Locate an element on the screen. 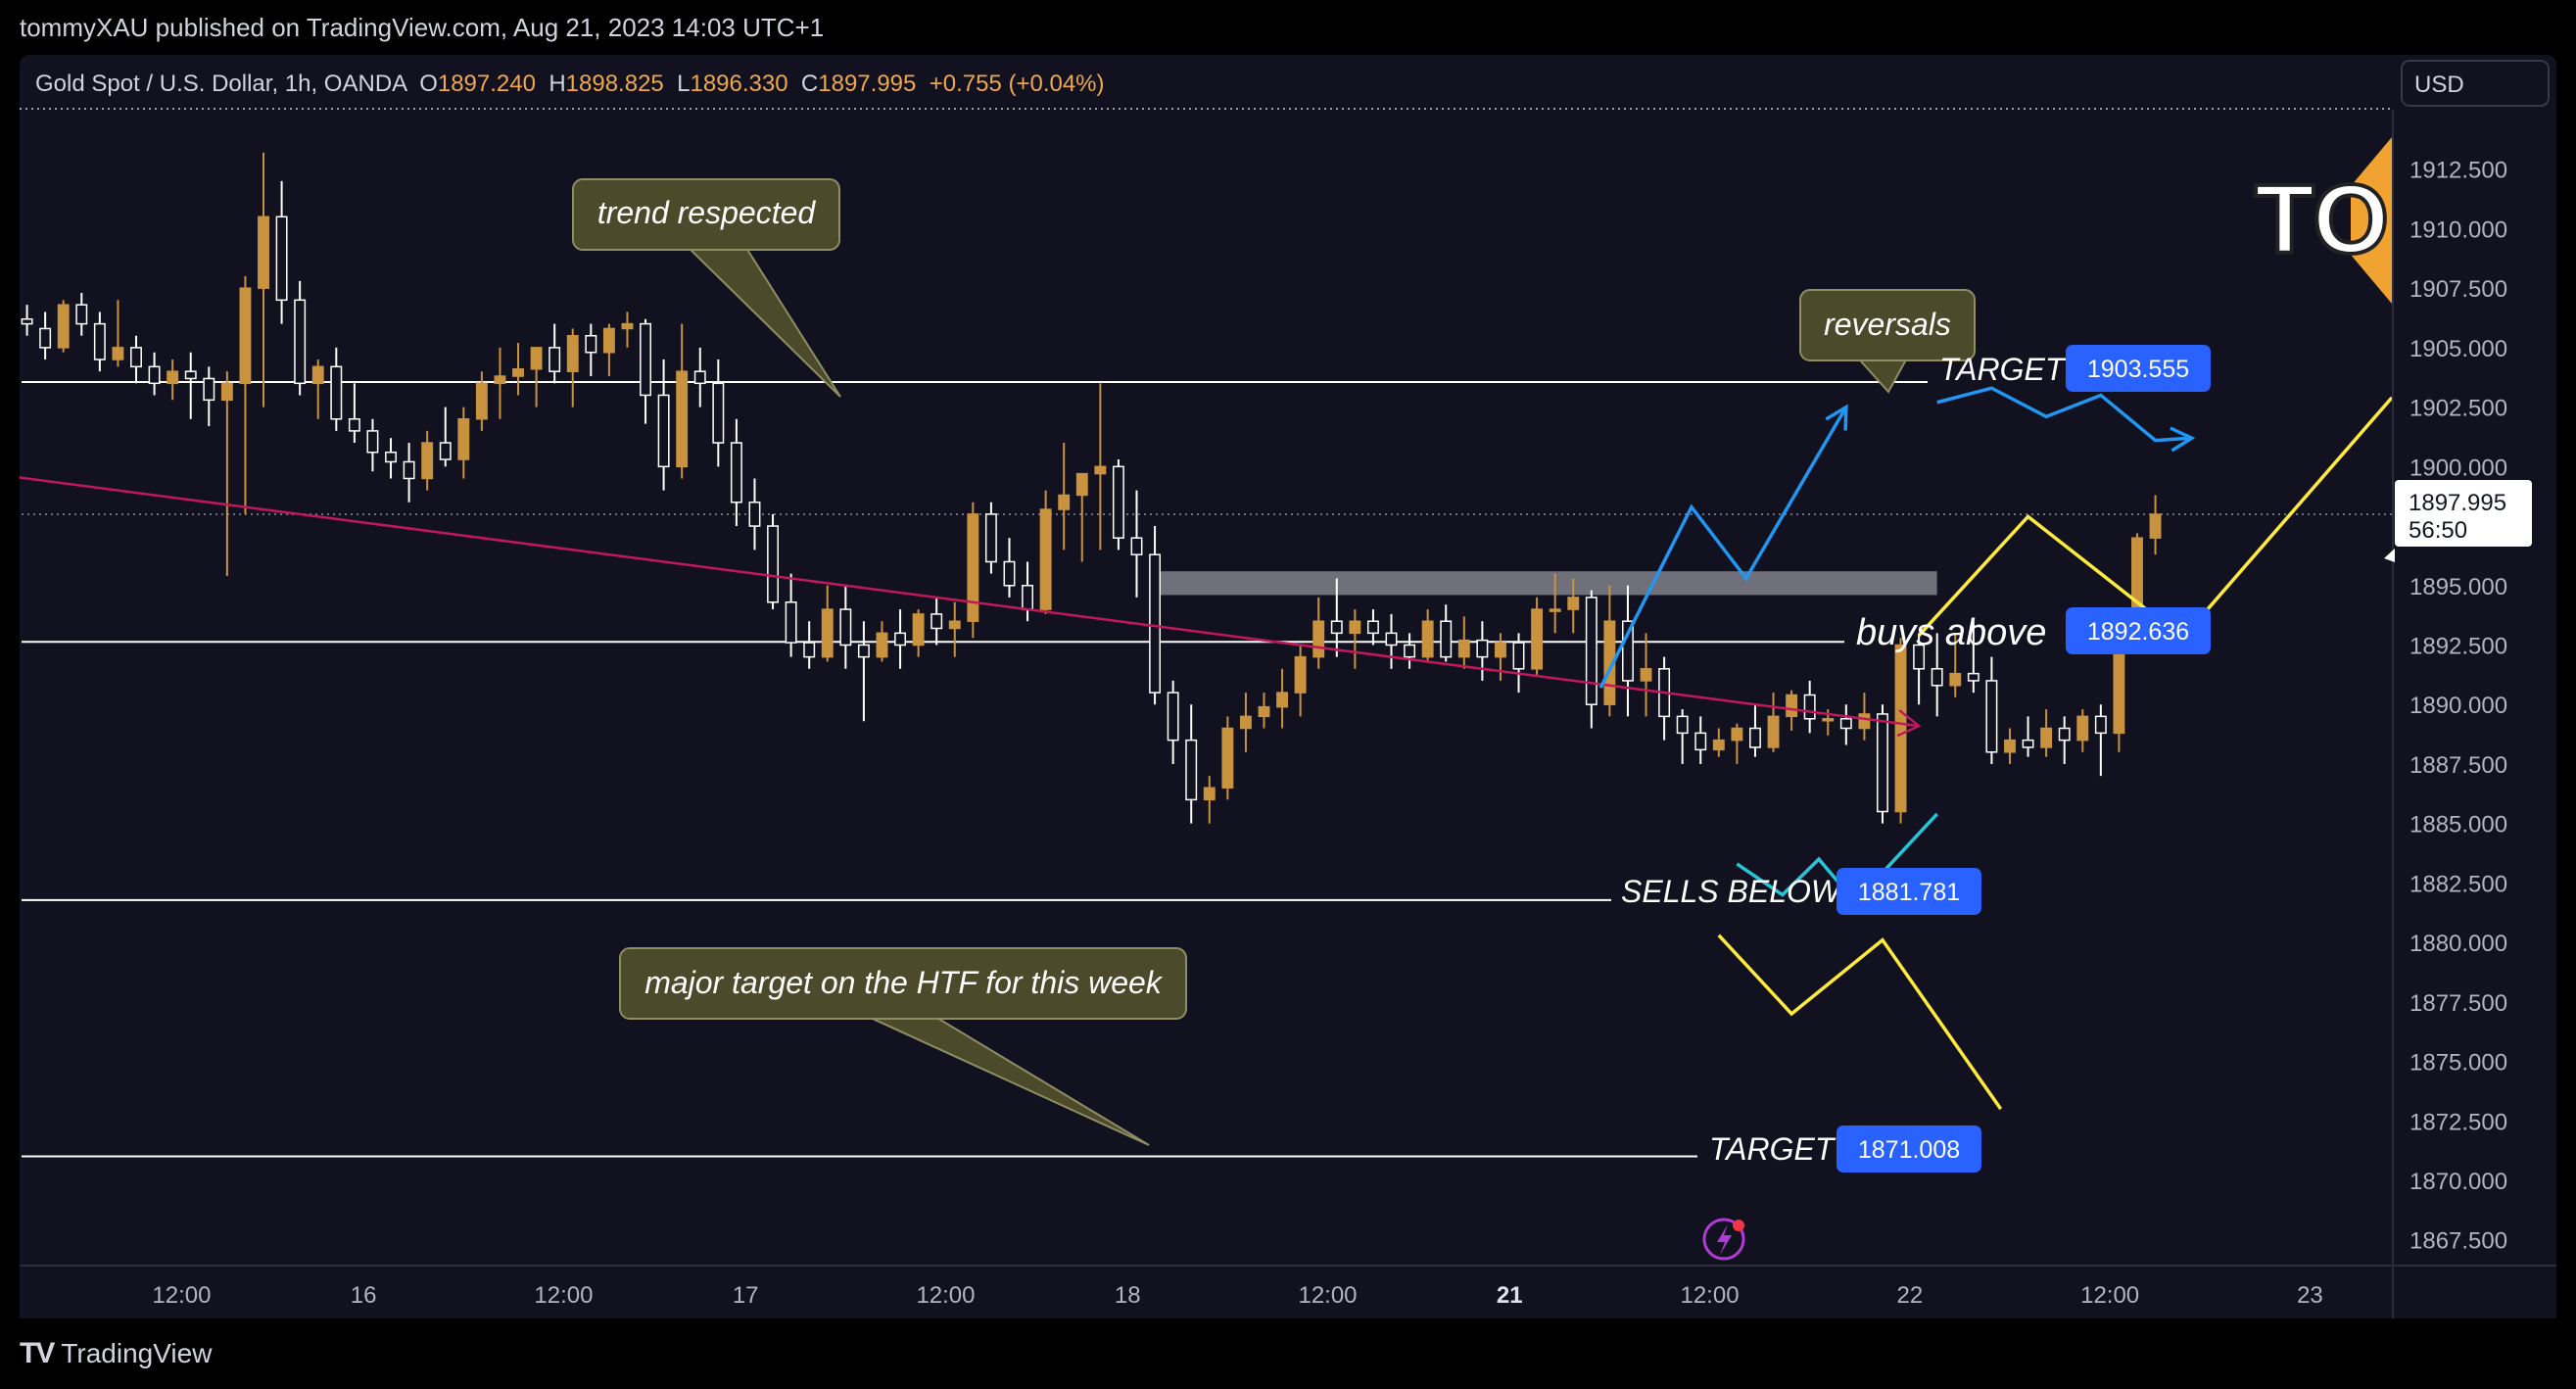 The width and height of the screenshot is (2576, 1389). callout-trend-respected: trend respected is located at coordinates (706, 288).